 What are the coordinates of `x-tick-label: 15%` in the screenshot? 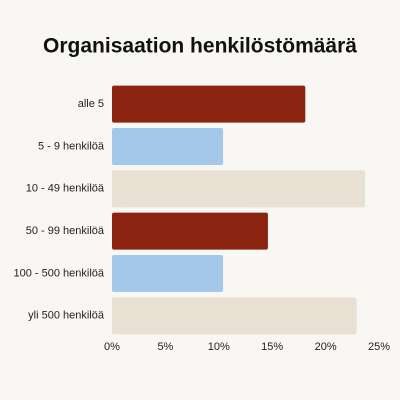 It's located at (272, 347).